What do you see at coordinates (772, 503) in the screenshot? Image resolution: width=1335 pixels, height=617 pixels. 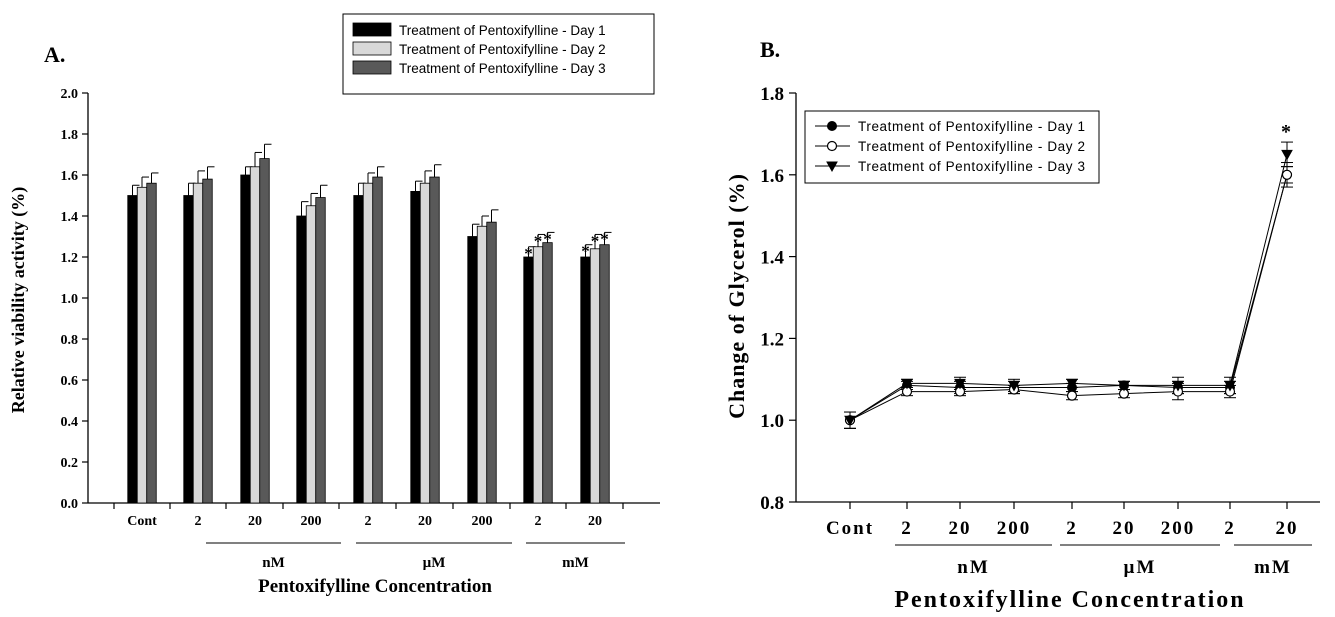 I see `b-y-tick-label: 0.8` at bounding box center [772, 503].